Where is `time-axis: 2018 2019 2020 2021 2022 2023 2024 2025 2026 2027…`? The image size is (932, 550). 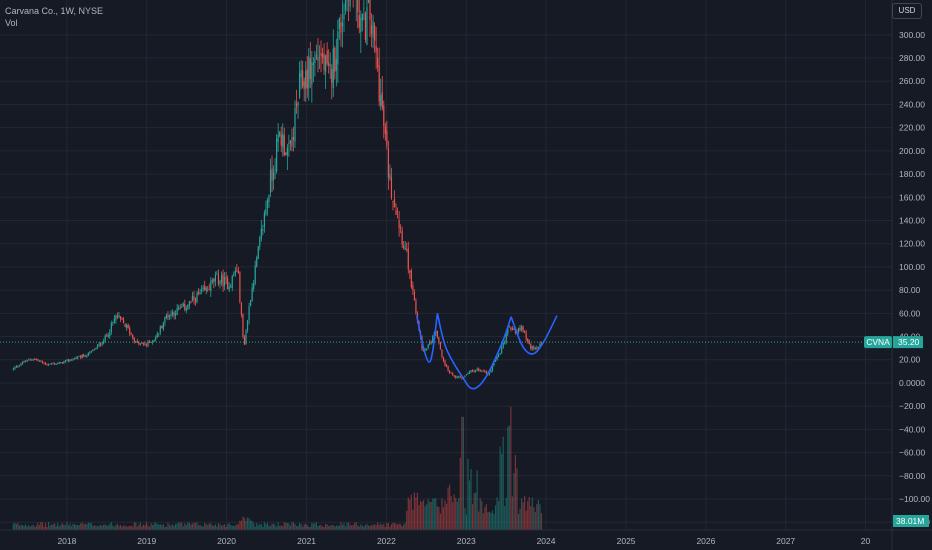
time-axis: 2018 2019 2020 2021 2022 2023 2024 2025 2026 2027… is located at coordinates (466, 537).